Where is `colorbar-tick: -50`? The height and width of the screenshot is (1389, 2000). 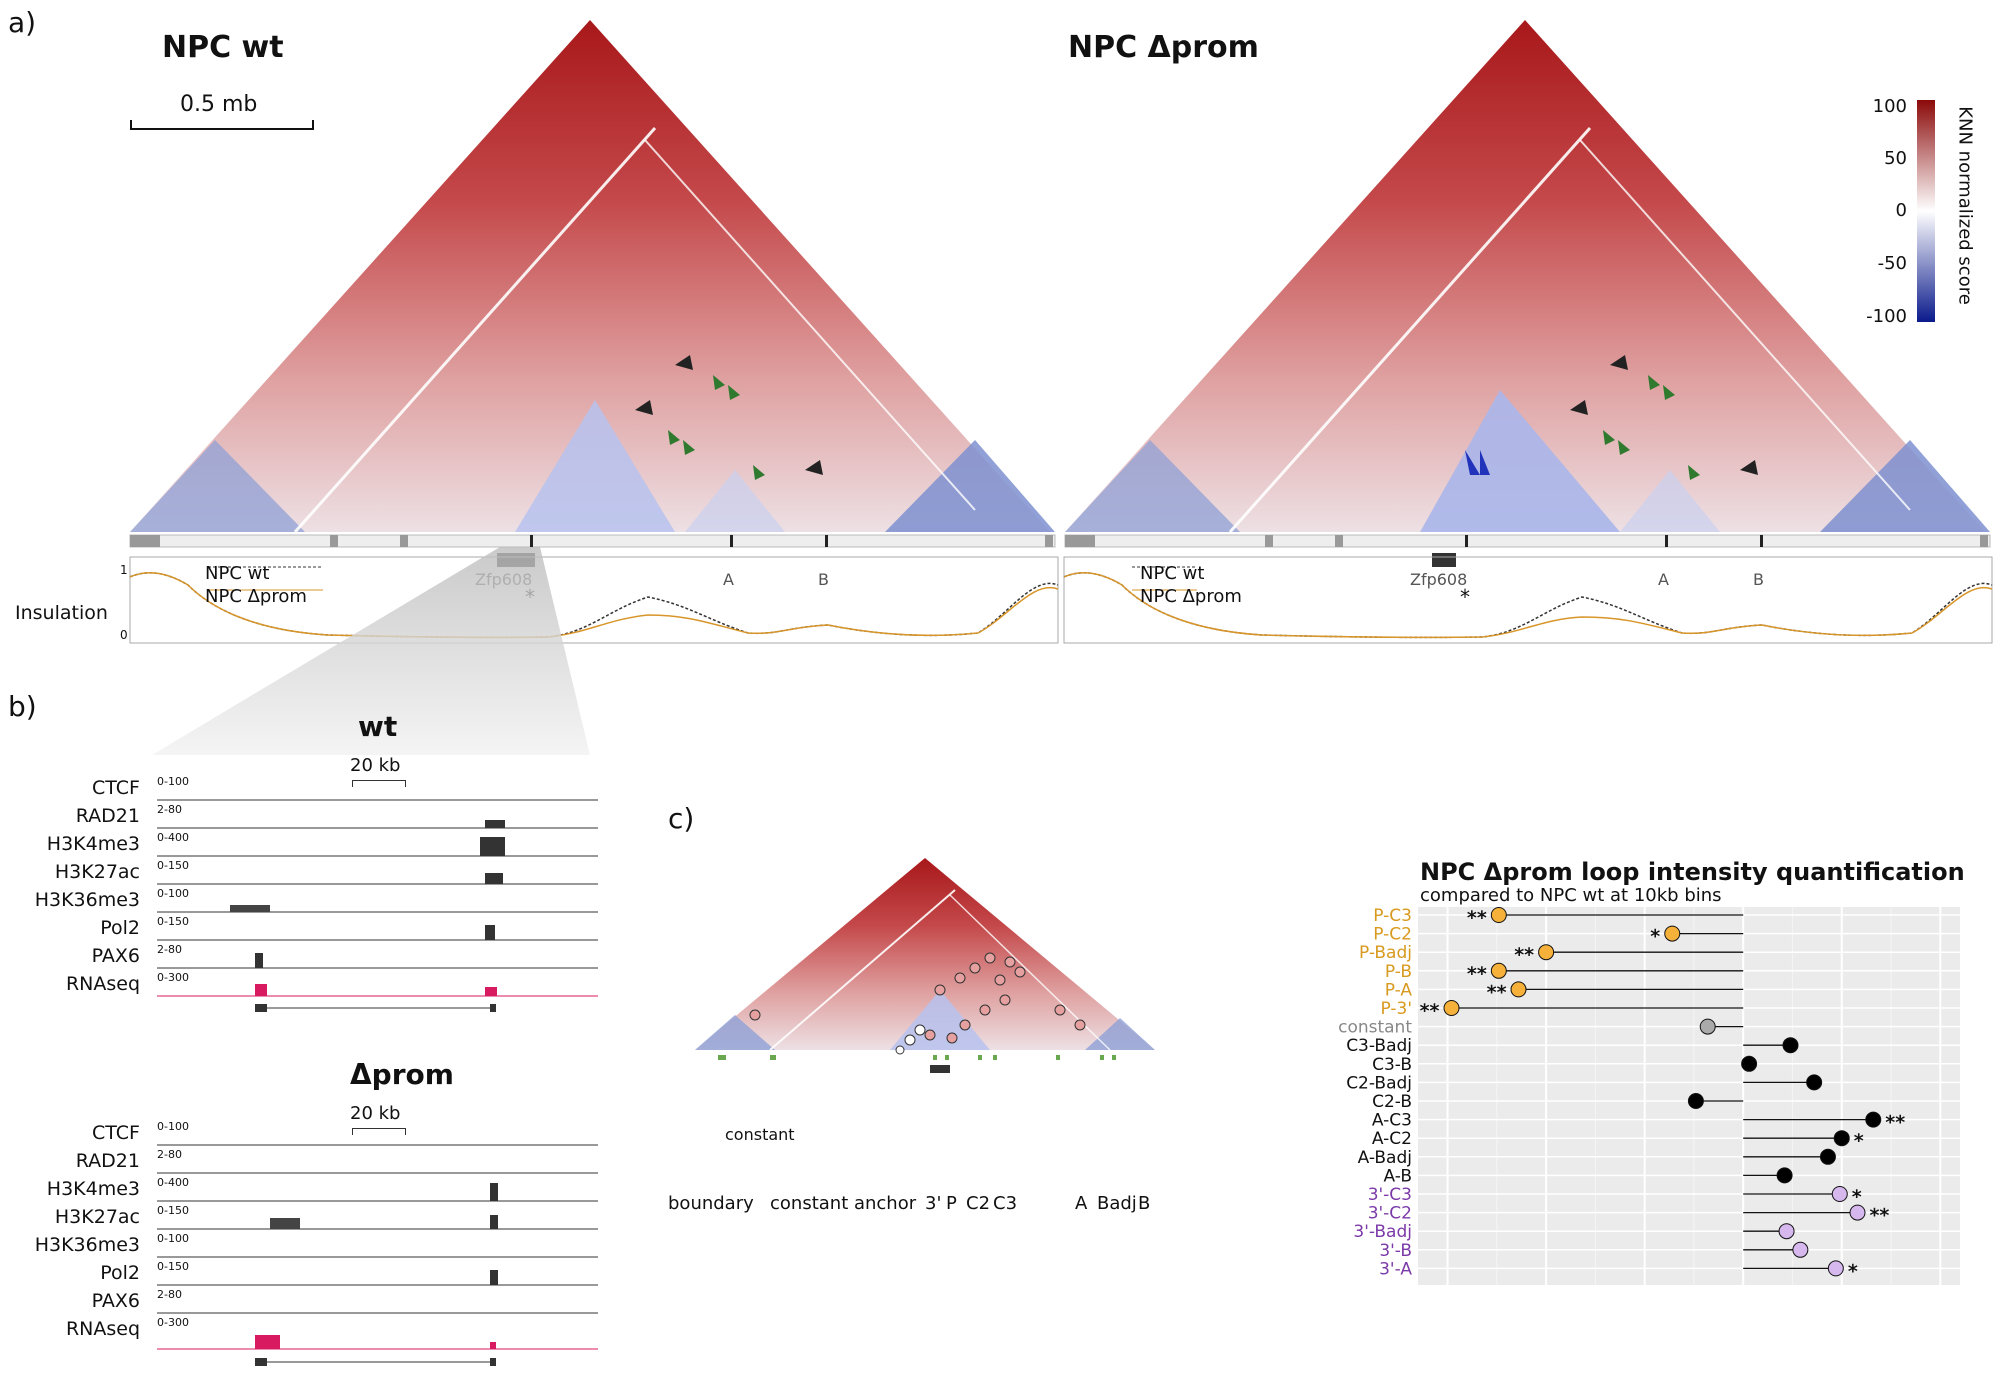 colorbar-tick: -50 is located at coordinates (1892, 263).